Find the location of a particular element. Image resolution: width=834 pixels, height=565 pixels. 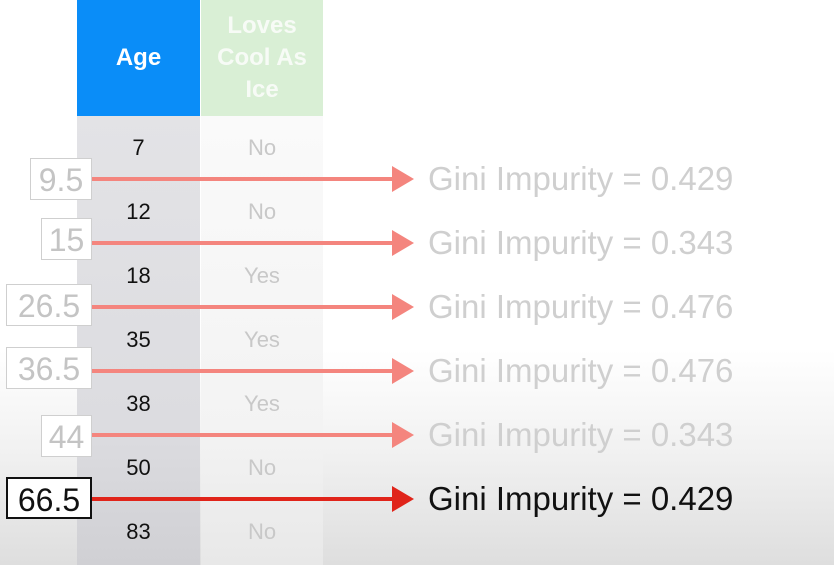

threshold-box-3: 26.5 is located at coordinates (49, 305).